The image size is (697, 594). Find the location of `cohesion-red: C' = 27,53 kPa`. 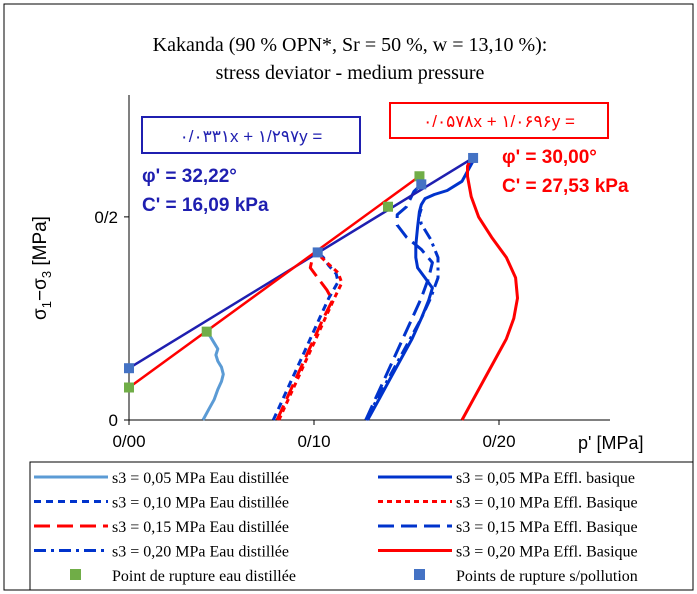

cohesion-red: C' = 27,53 kPa is located at coordinates (565, 186).